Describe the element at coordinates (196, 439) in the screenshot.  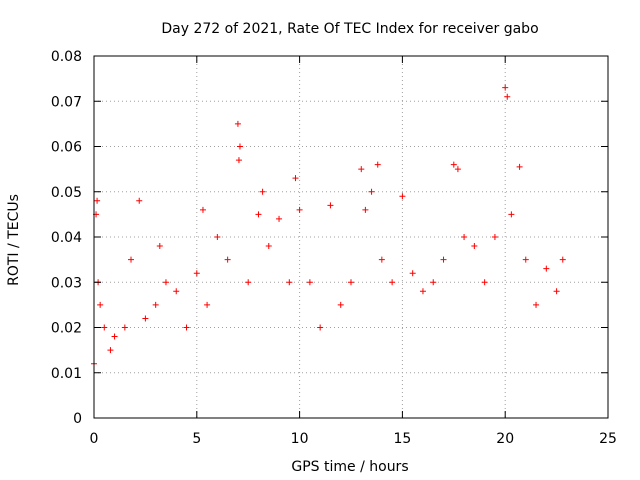
I see `x-tick-label: 5` at that location.